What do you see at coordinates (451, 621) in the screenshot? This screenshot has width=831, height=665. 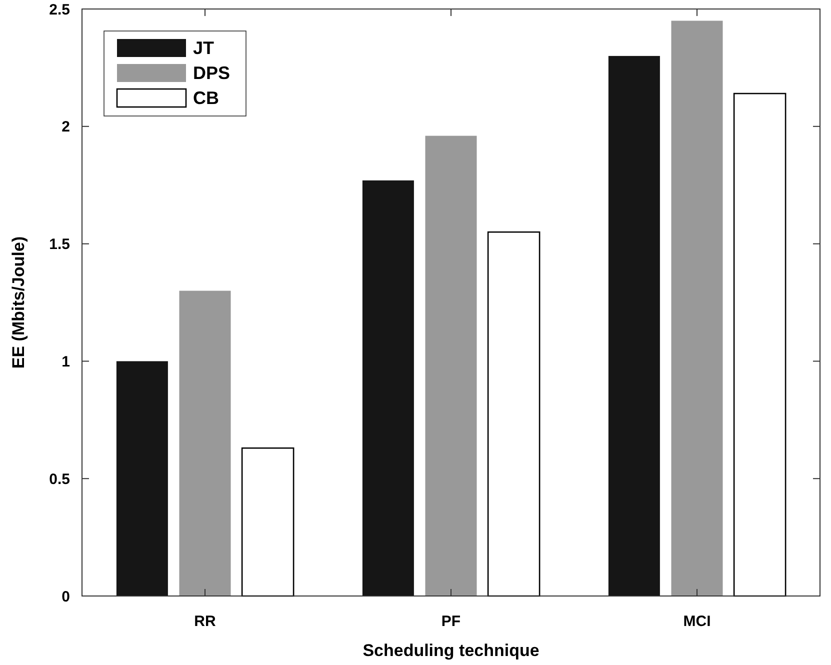 I see `x-tick-label: PF` at bounding box center [451, 621].